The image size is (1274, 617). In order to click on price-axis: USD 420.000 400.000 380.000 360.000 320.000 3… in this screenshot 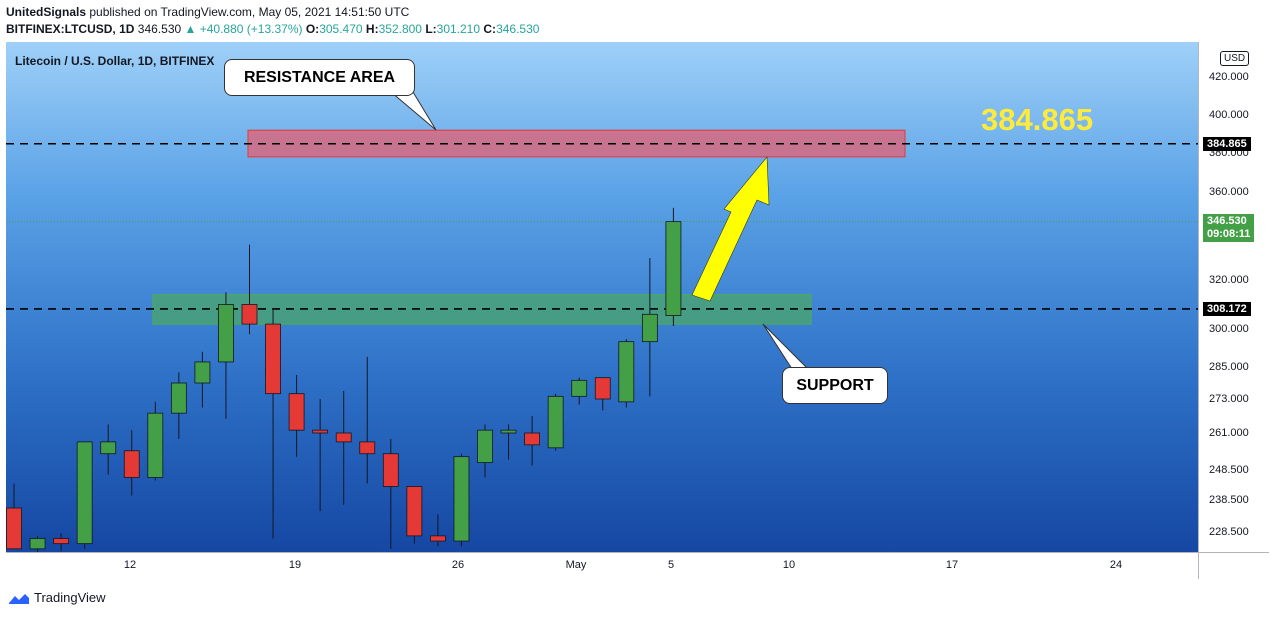, I will do `click(1233, 297)`.